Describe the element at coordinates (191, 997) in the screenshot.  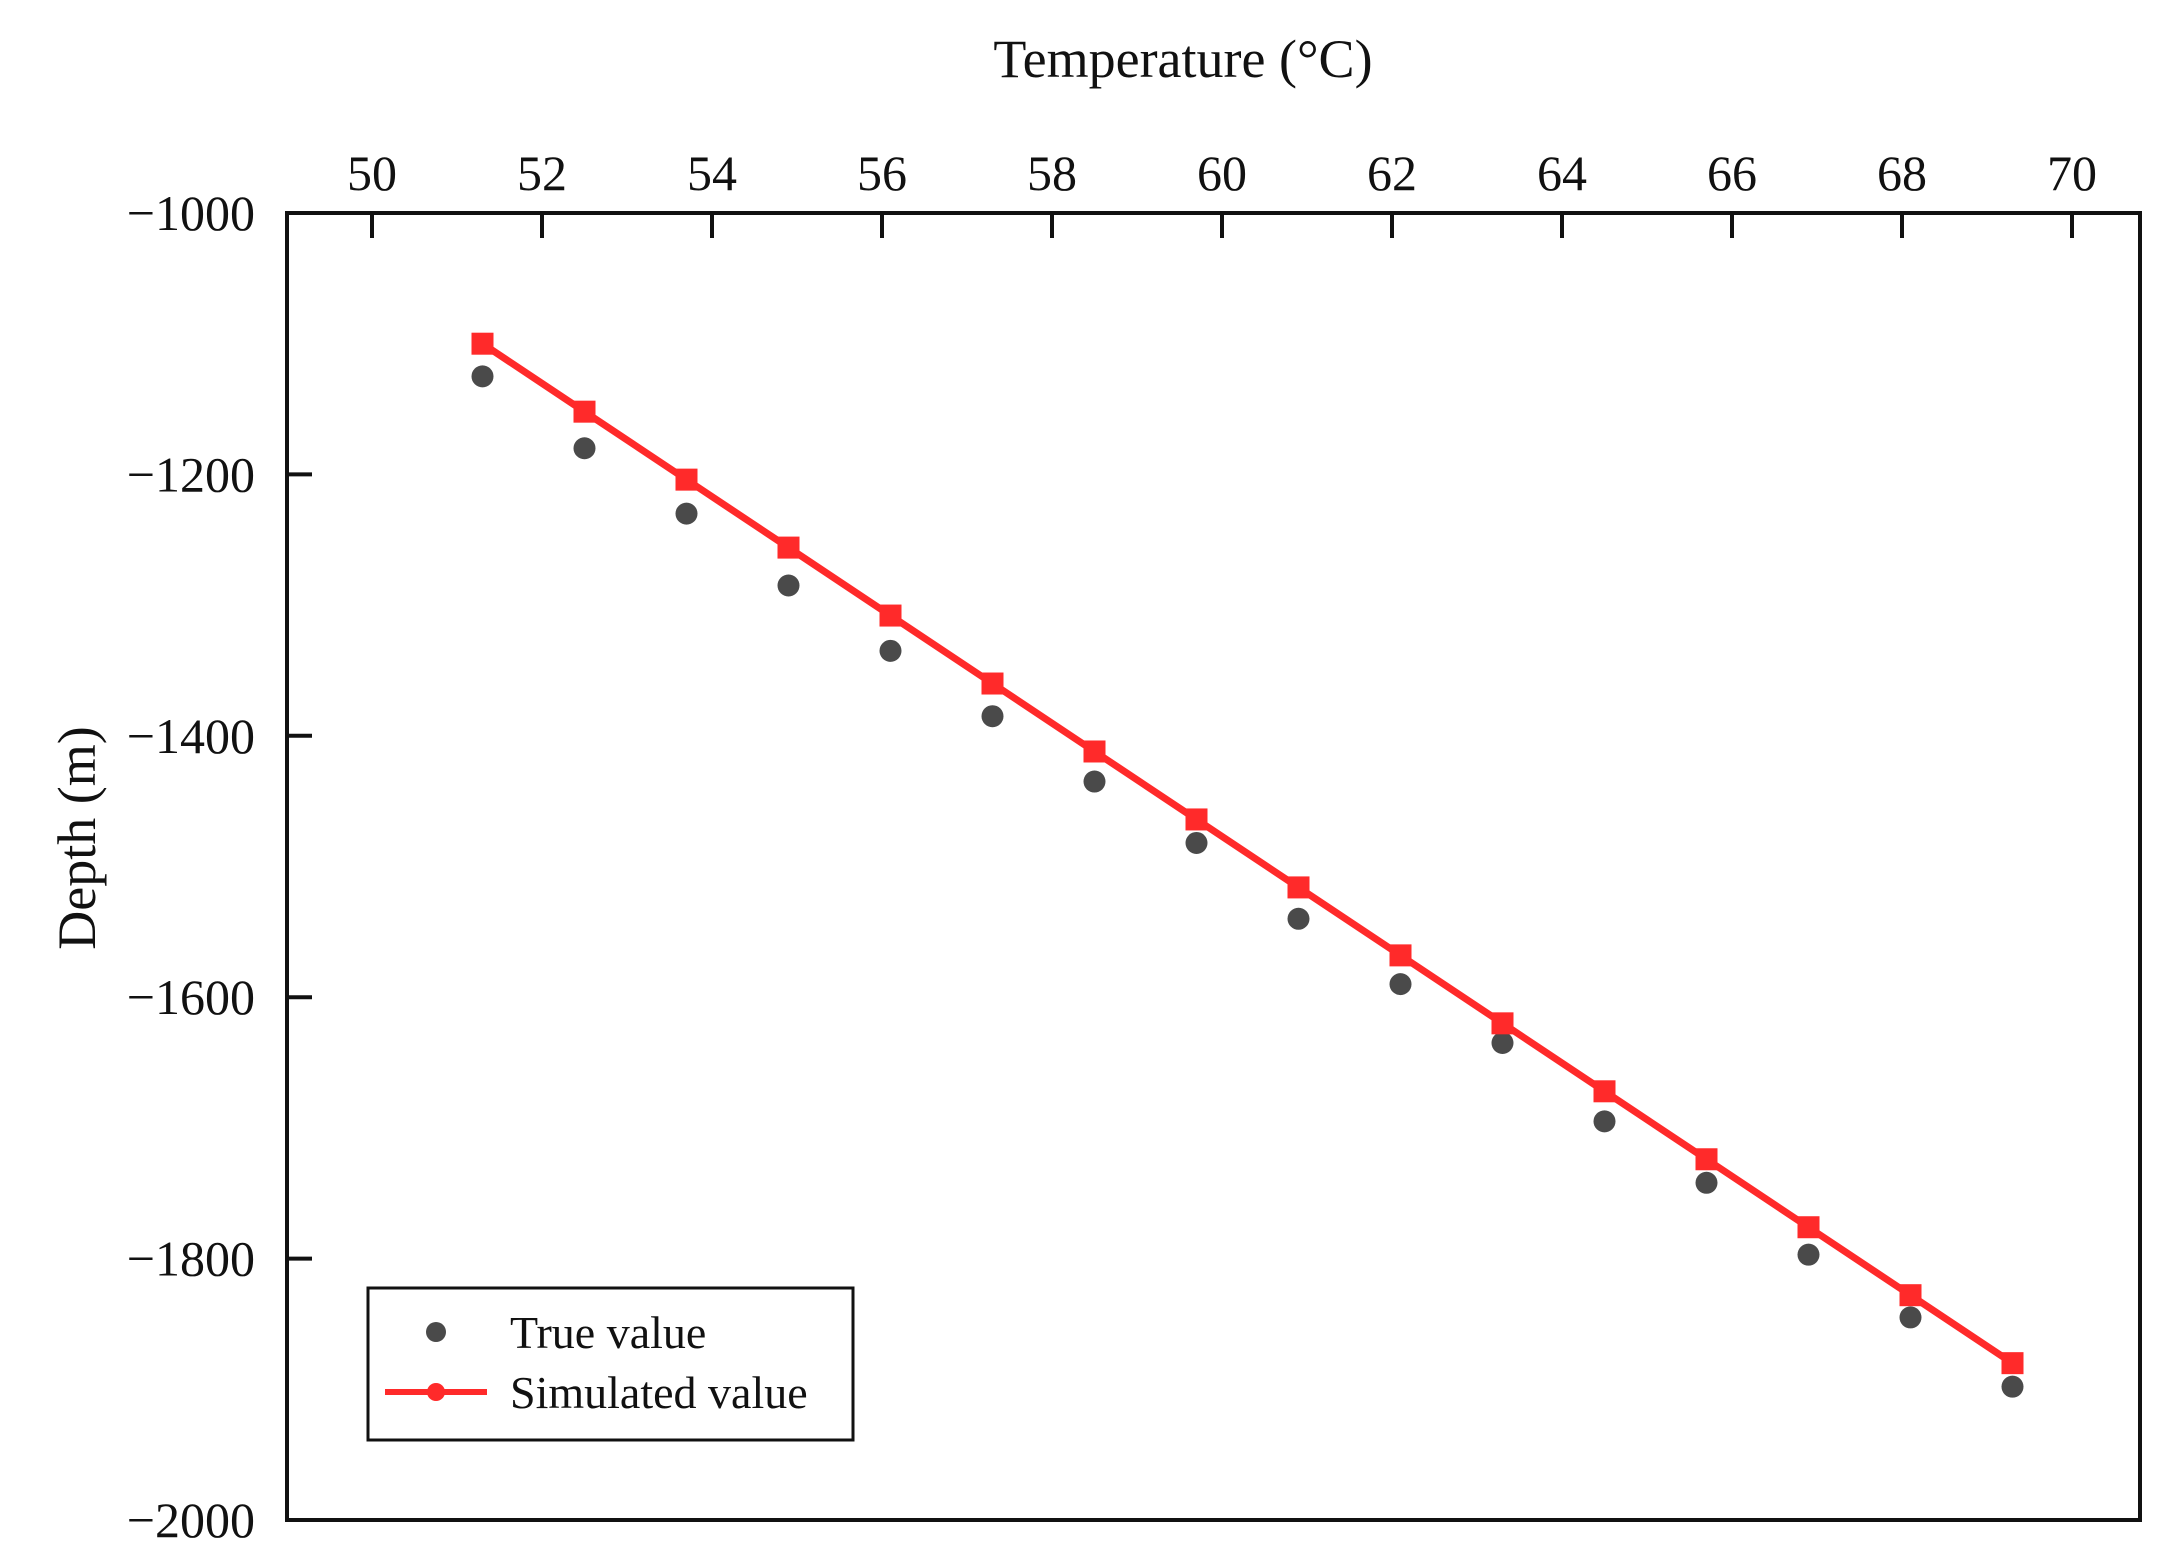
I see `y-tick-label: −1600` at that location.